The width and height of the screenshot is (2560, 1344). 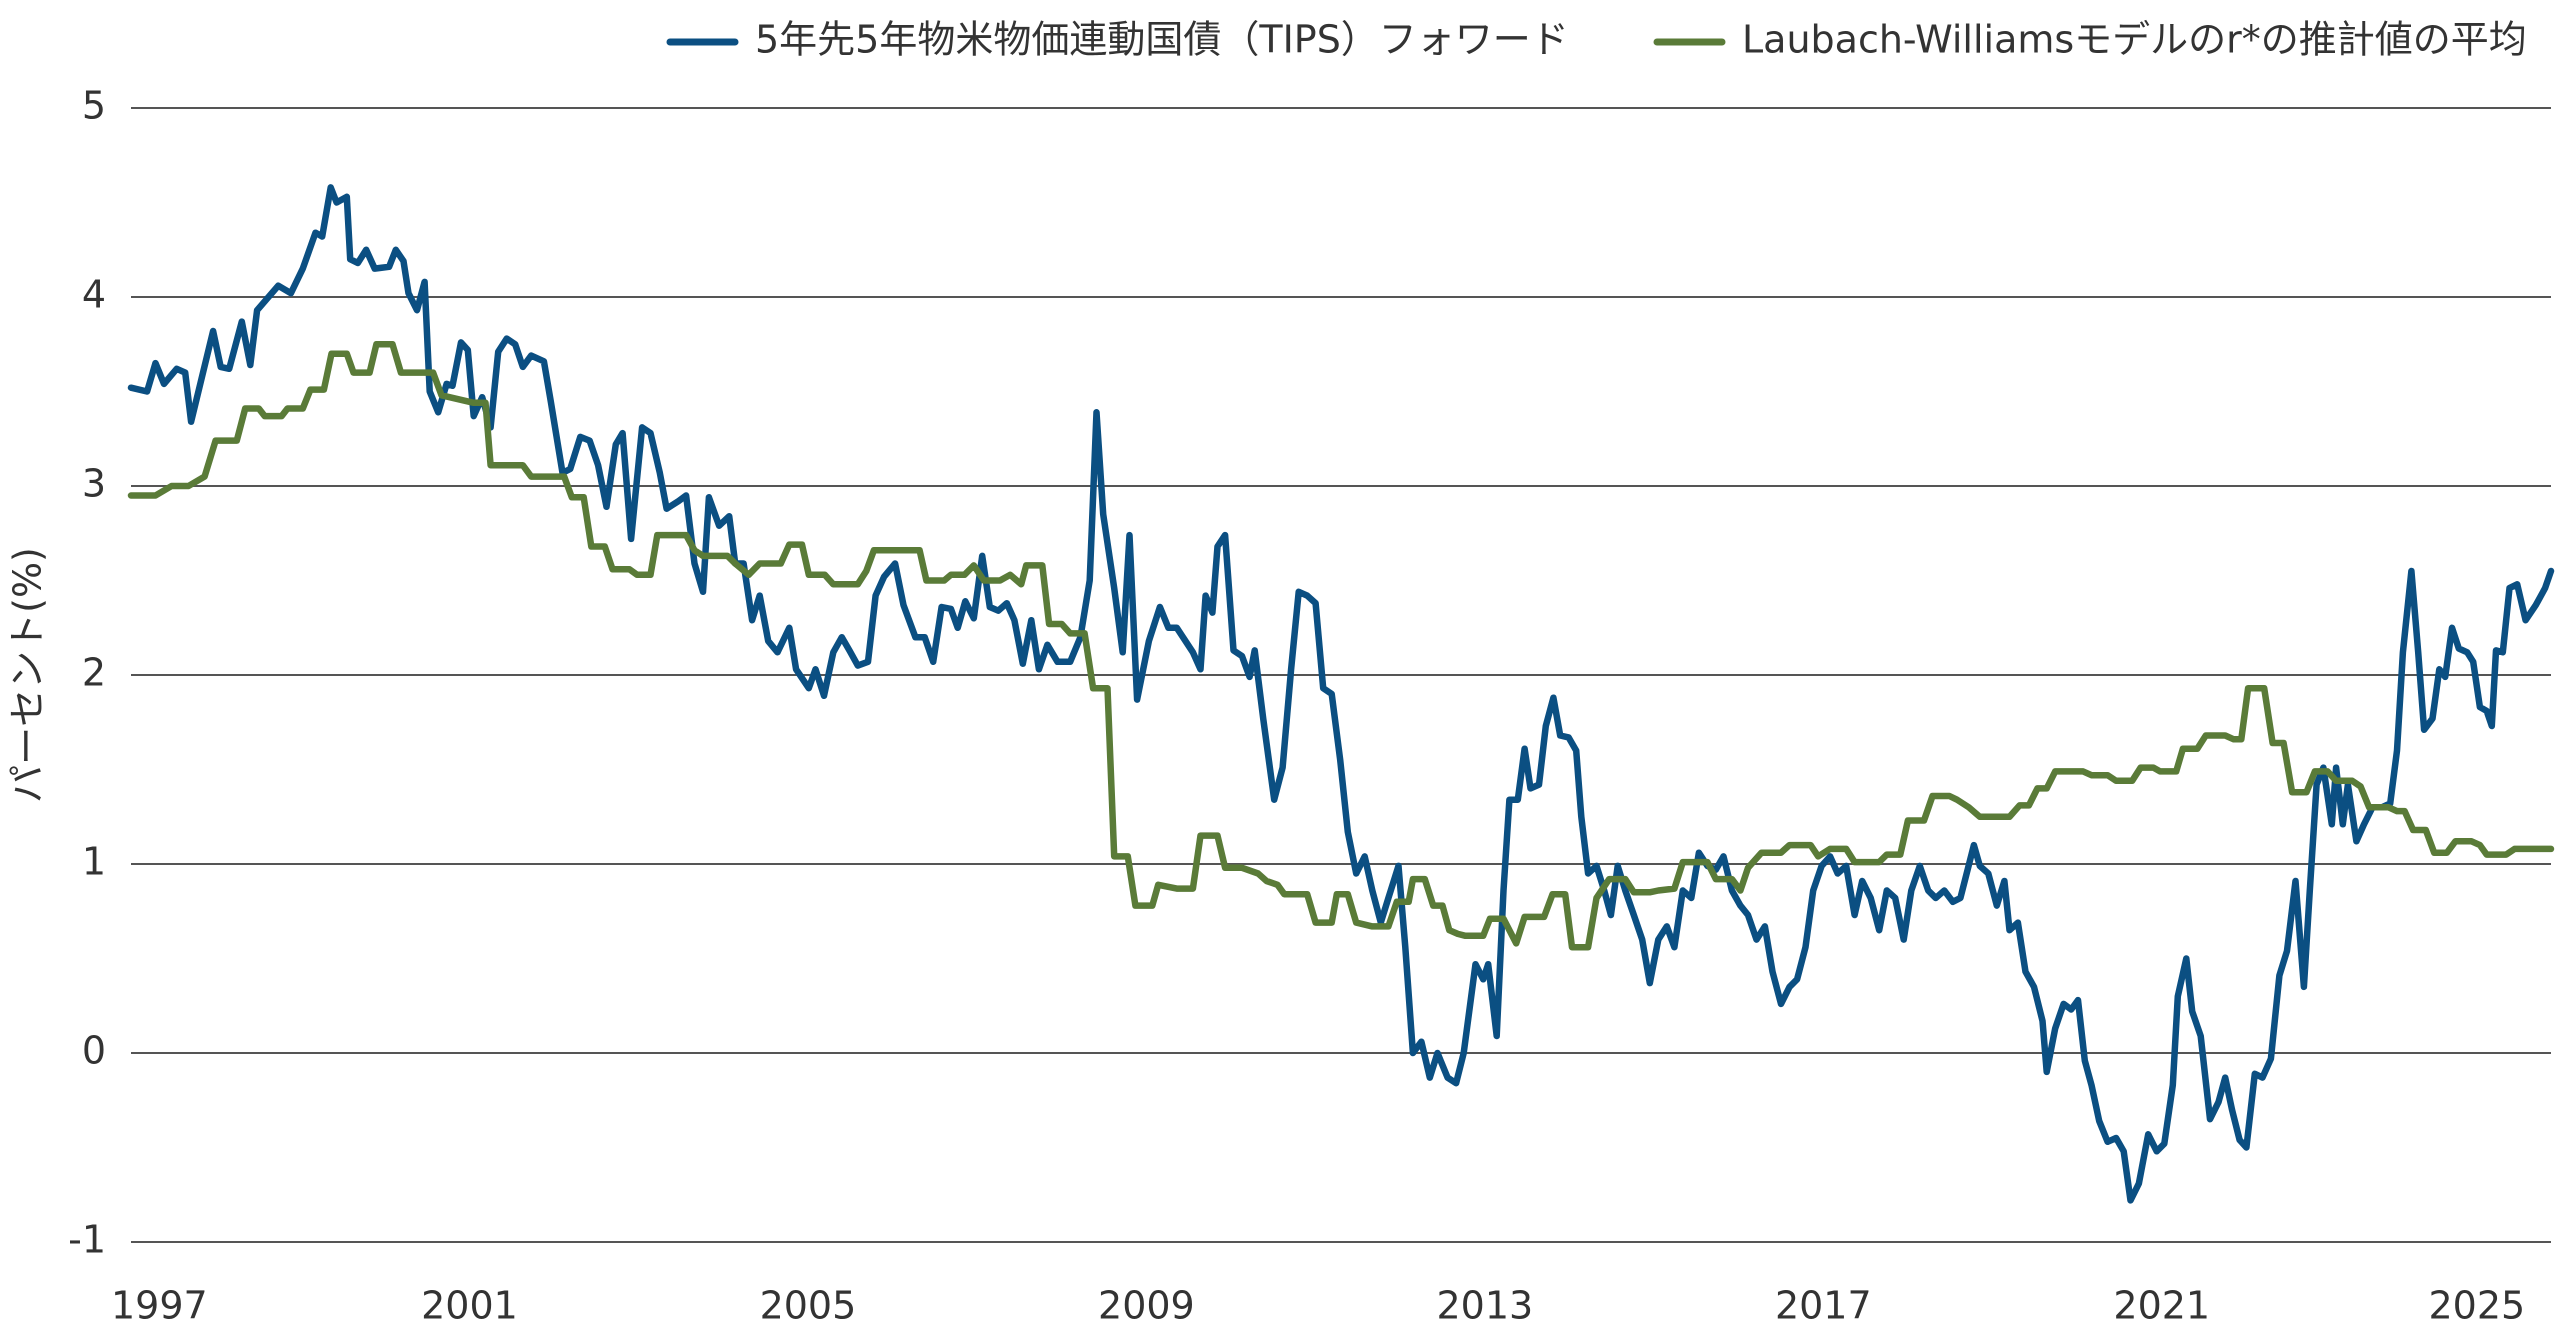 I want to click on legend-label: Laubach-Williamsモデルのr*の推計値の平均, so click(x=2134, y=40).